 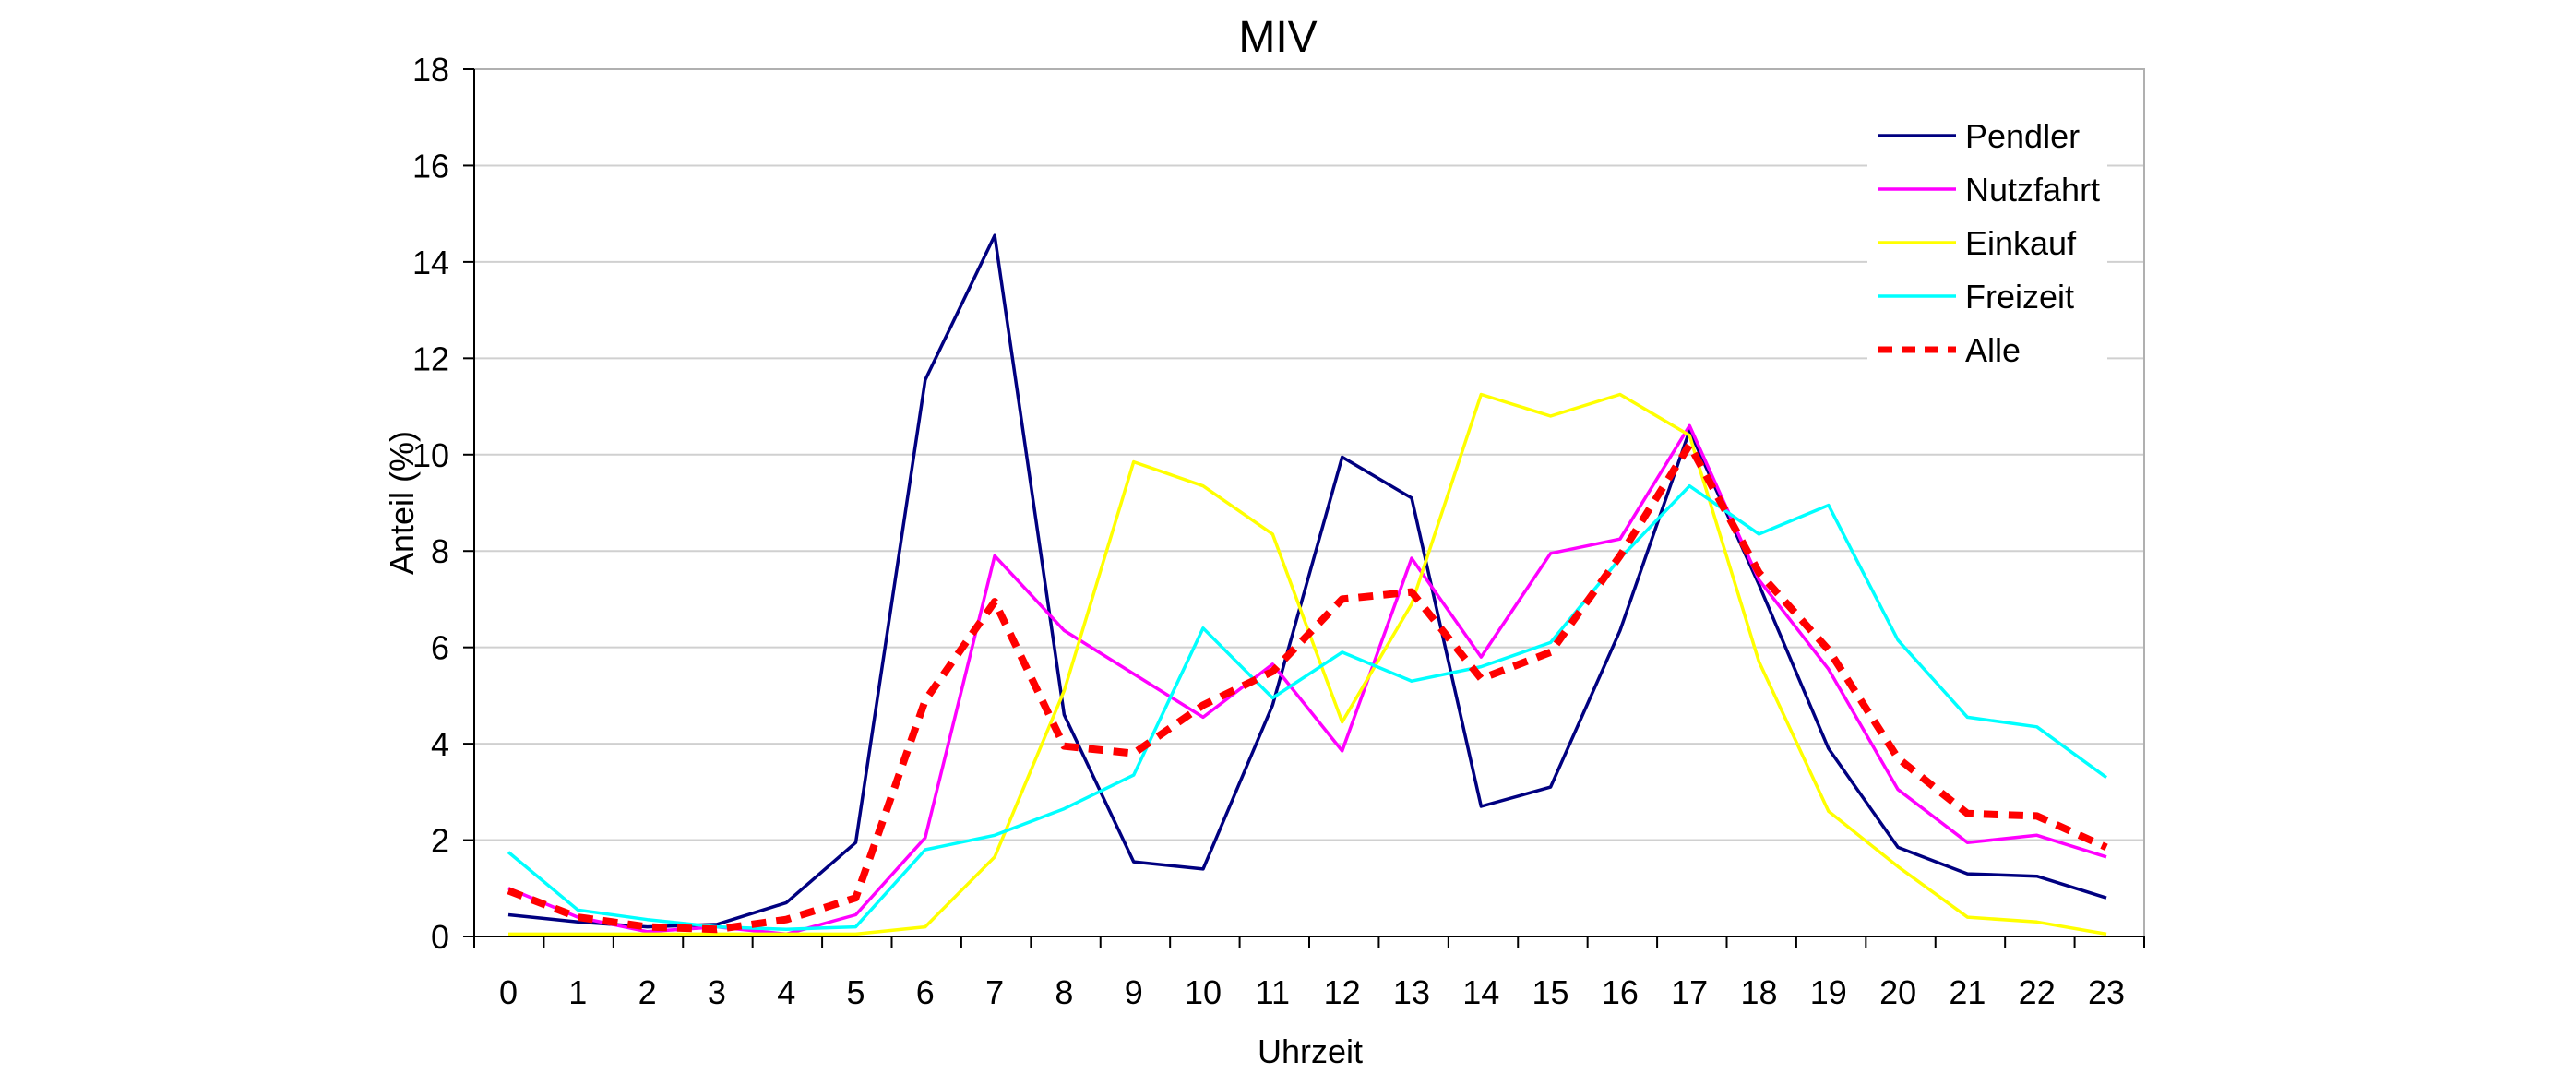 What do you see at coordinates (440, 841) in the screenshot?
I see `y-tick-label: 2` at bounding box center [440, 841].